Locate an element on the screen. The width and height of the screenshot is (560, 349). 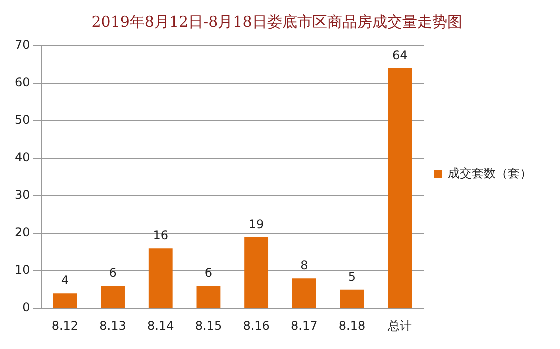
y-tick-label: 0 is located at coordinates (26, 307).